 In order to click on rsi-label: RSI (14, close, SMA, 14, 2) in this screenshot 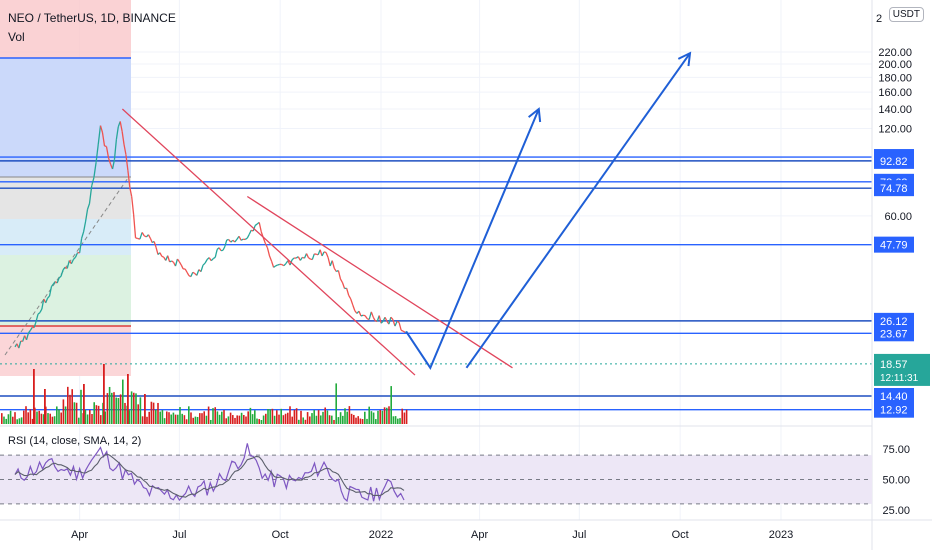, I will do `click(75, 441)`.